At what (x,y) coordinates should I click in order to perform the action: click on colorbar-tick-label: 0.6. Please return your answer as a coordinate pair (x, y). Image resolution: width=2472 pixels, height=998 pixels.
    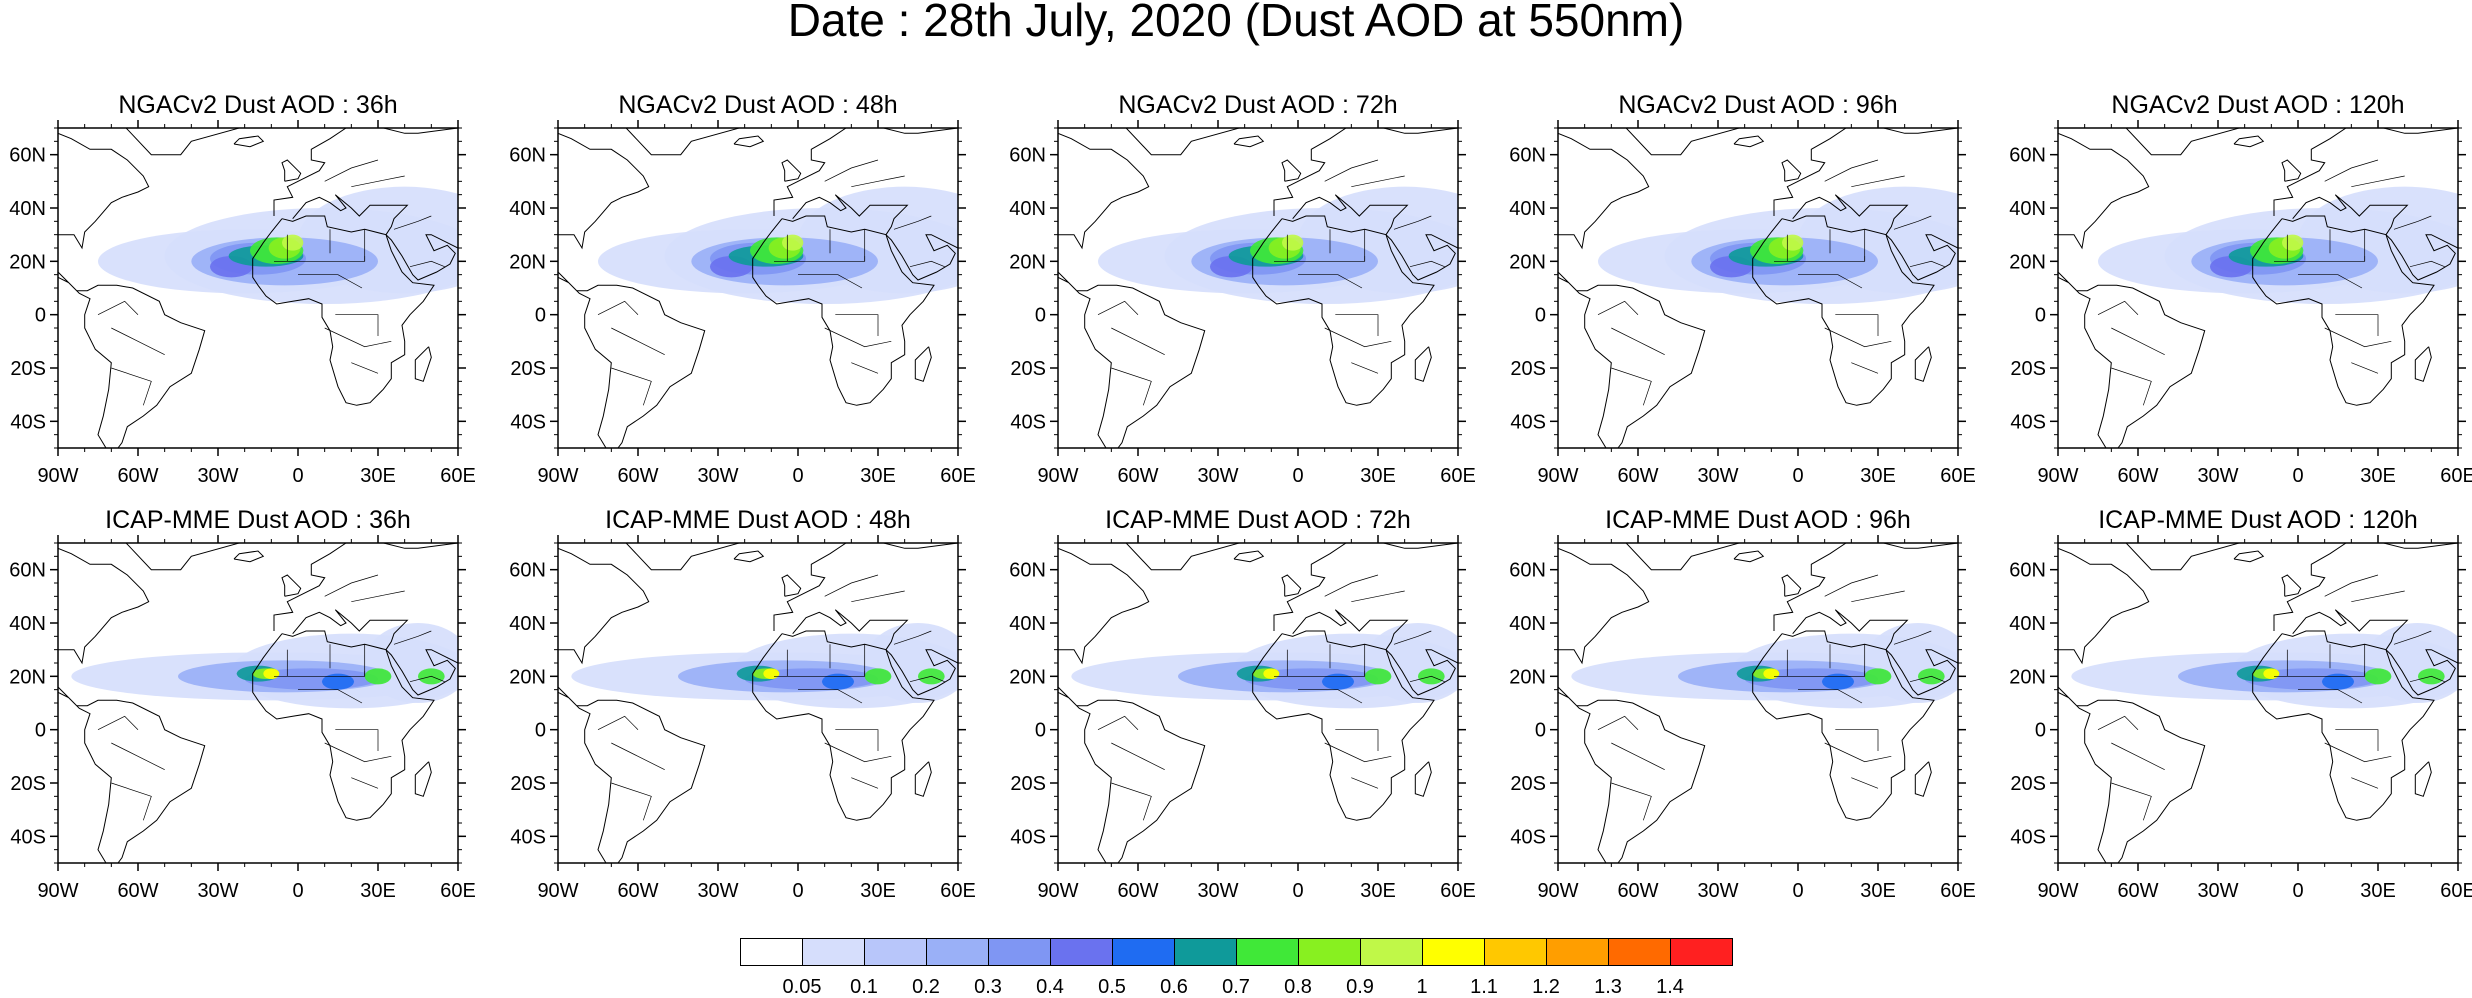
    Looking at the image, I should click on (1174, 987).